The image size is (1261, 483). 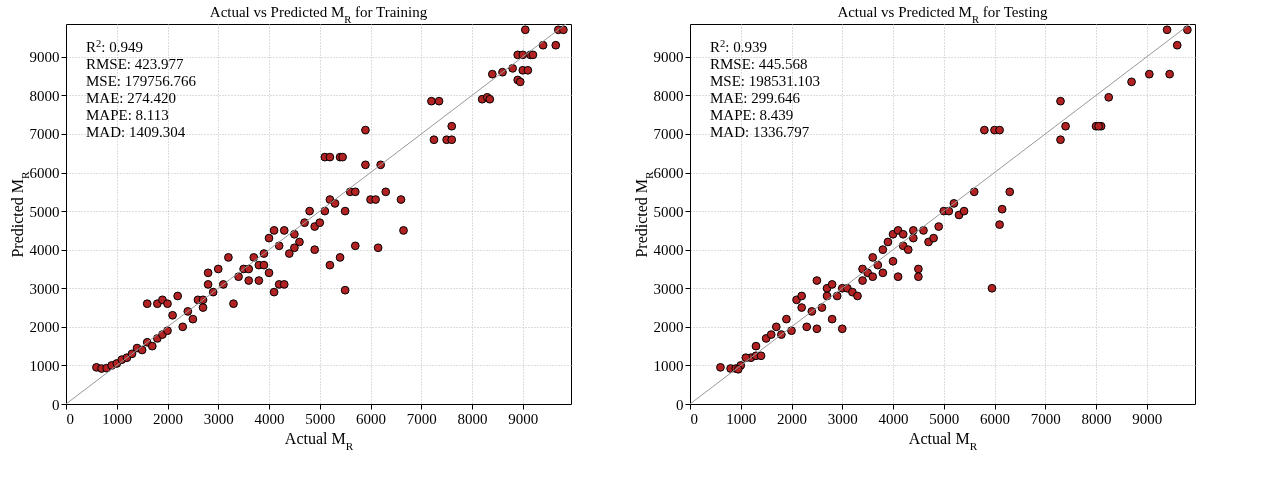 What do you see at coordinates (755, 98) in the screenshot?
I see `annotation: MAE: 299.646` at bounding box center [755, 98].